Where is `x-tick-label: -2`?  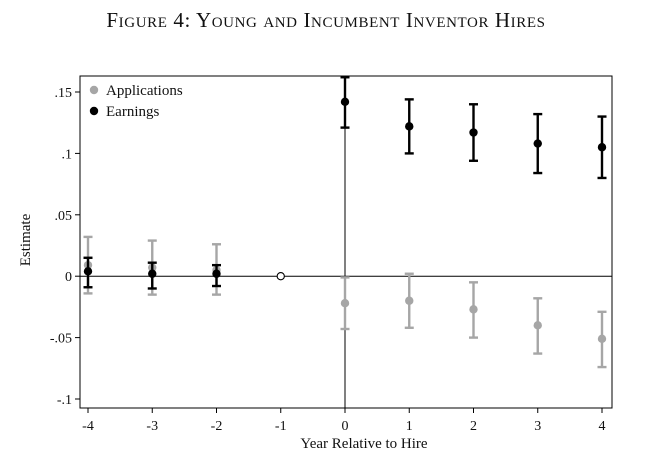
x-tick-label: -2 is located at coordinates (217, 426).